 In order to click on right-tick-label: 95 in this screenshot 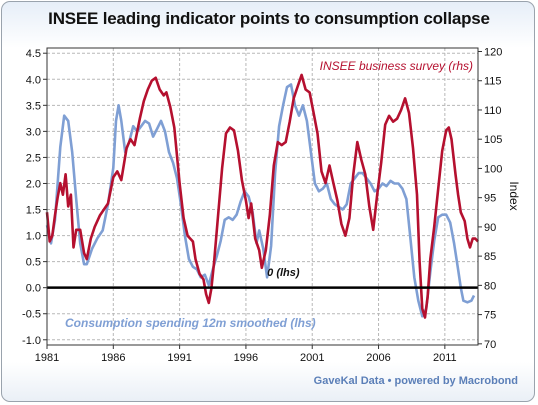, I will do `click(490, 199)`.